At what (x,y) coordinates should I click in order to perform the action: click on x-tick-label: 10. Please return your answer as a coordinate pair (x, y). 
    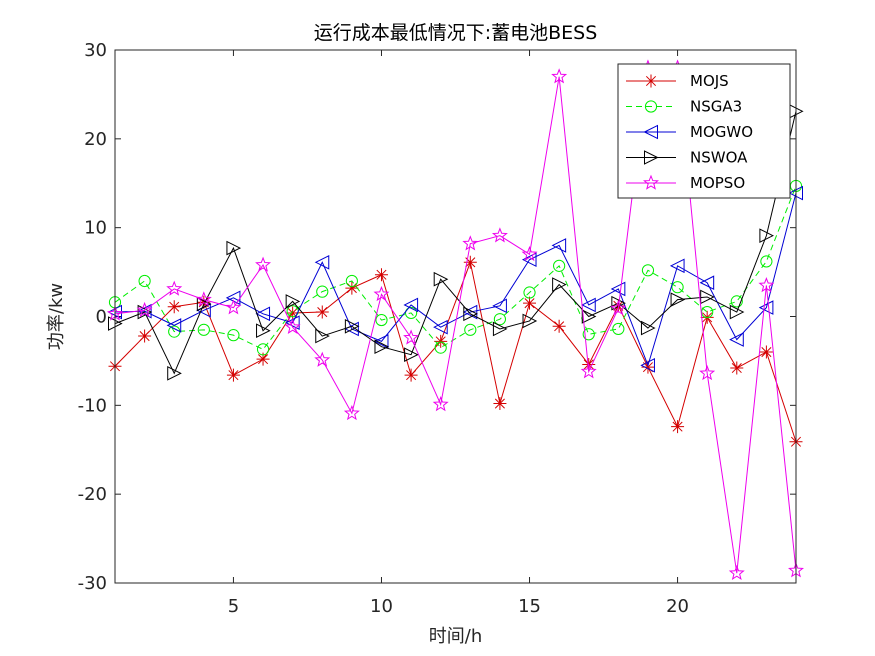
    Looking at the image, I should click on (381, 606).